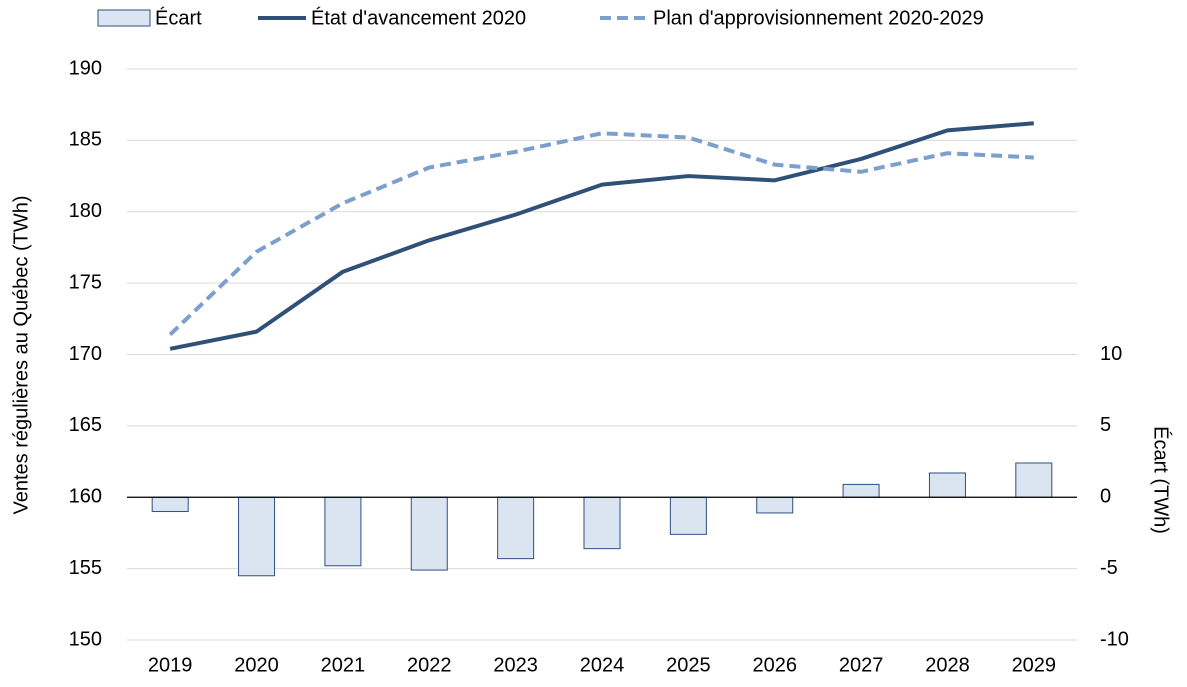  I want to click on y-tick-label: 155, so click(85, 568).